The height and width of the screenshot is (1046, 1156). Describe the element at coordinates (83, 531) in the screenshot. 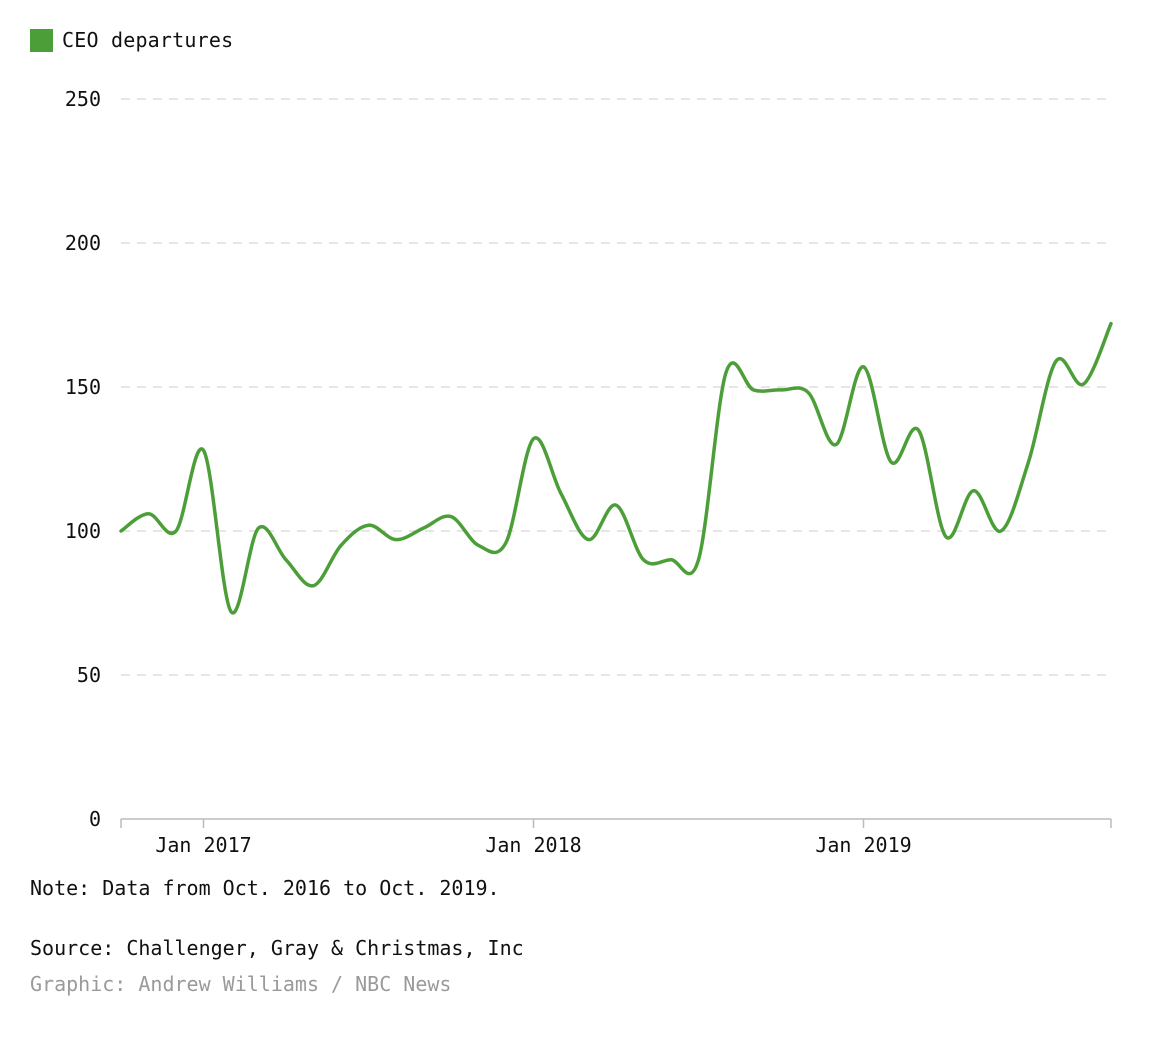

I see `y-tick-label: 100` at that location.